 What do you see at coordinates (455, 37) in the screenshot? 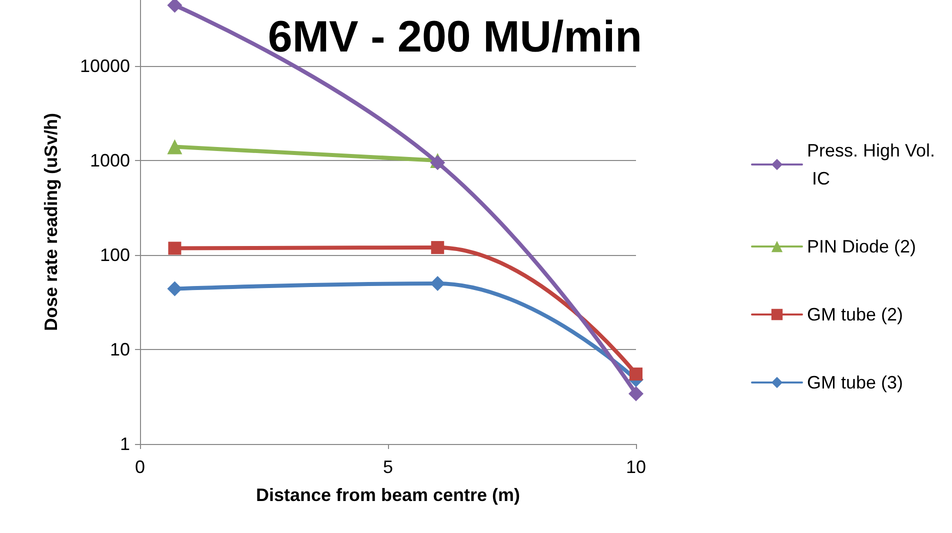
I see `chart-title: 6MV - 200 MU/min` at bounding box center [455, 37].